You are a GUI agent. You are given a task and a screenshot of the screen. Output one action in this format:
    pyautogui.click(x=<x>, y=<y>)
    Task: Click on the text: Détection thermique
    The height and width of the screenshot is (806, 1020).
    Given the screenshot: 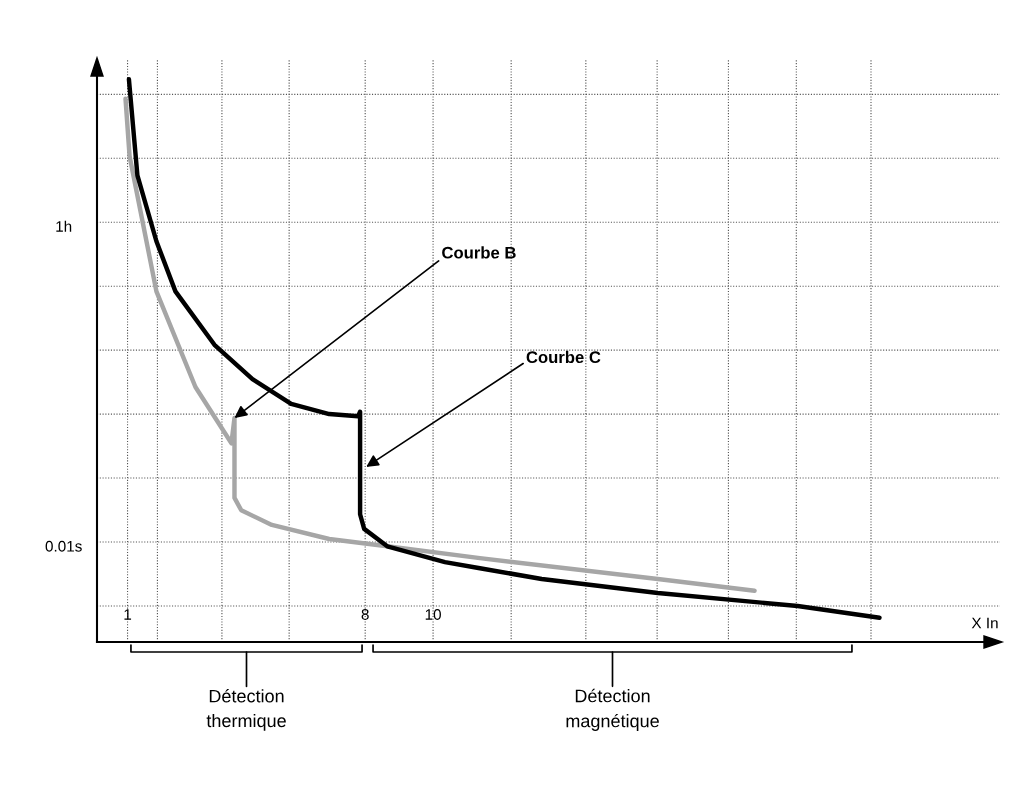 What is the action you would take?
    pyautogui.click(x=246, y=710)
    